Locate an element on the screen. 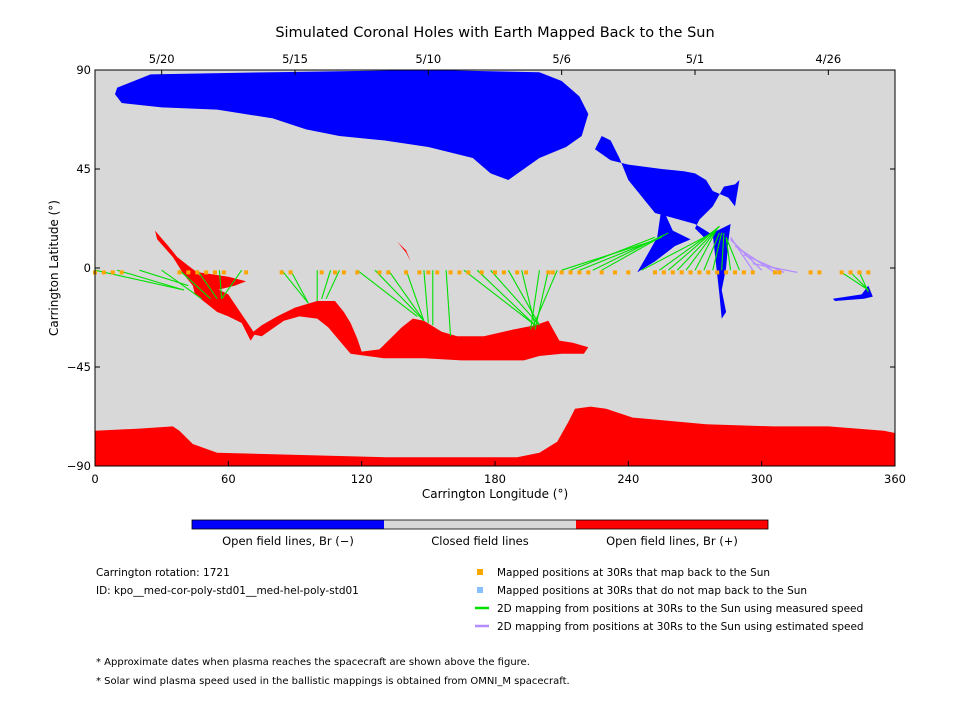  top-date-label-2: 5/10 is located at coordinates (428, 59).